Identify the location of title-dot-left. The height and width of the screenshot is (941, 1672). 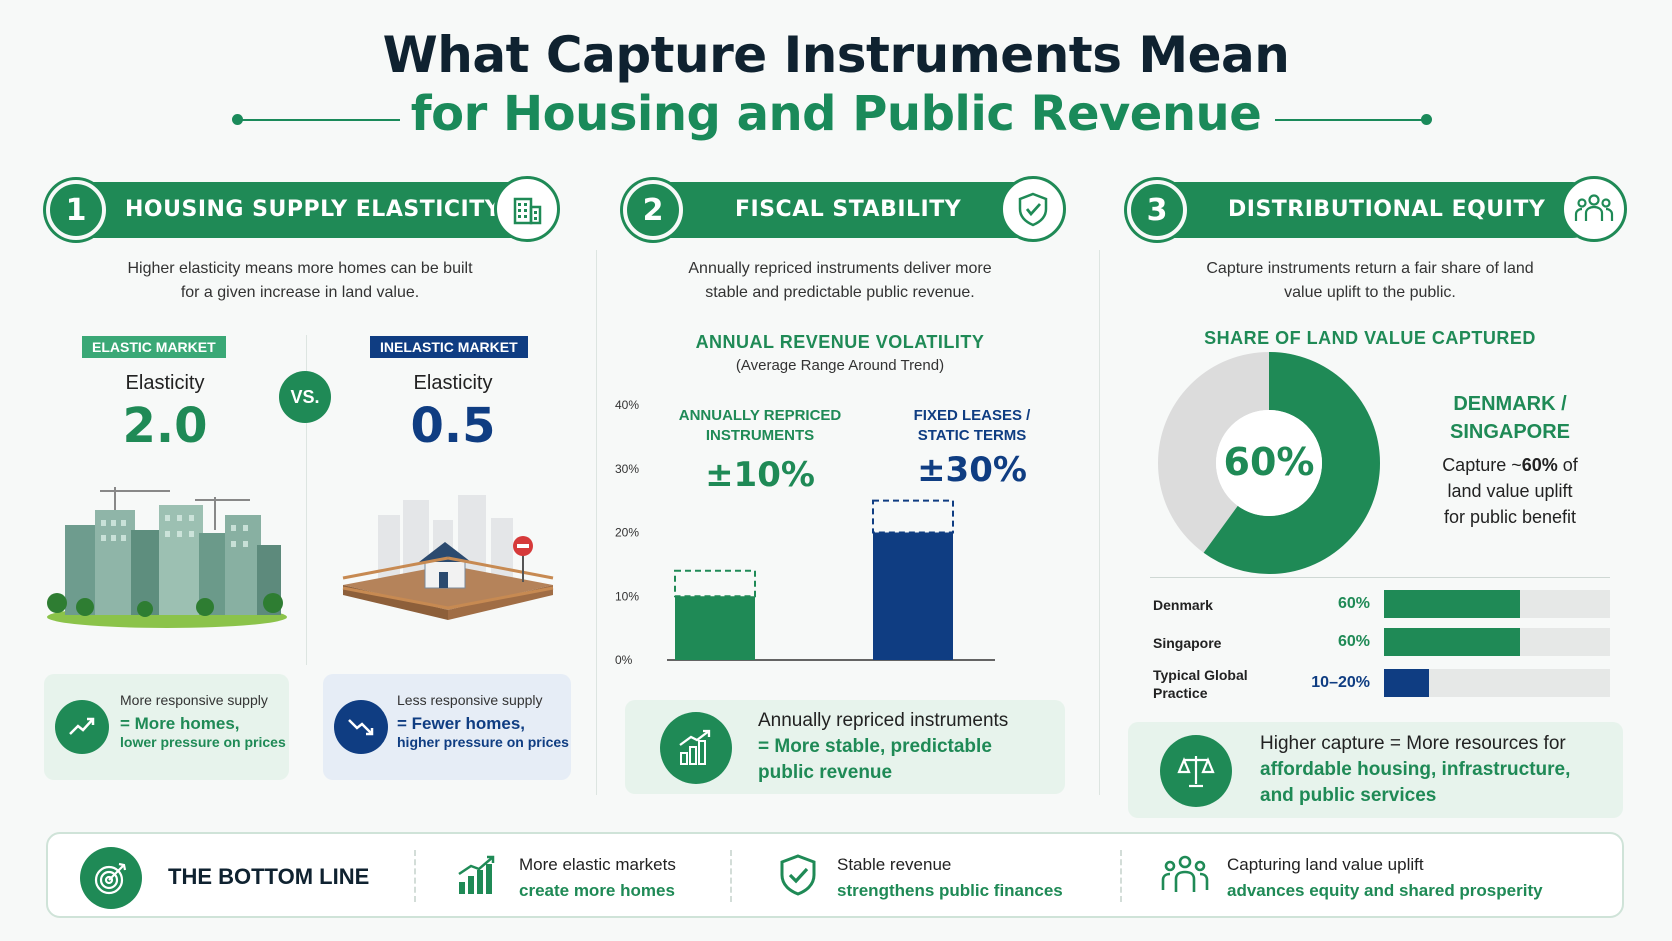
(237, 119).